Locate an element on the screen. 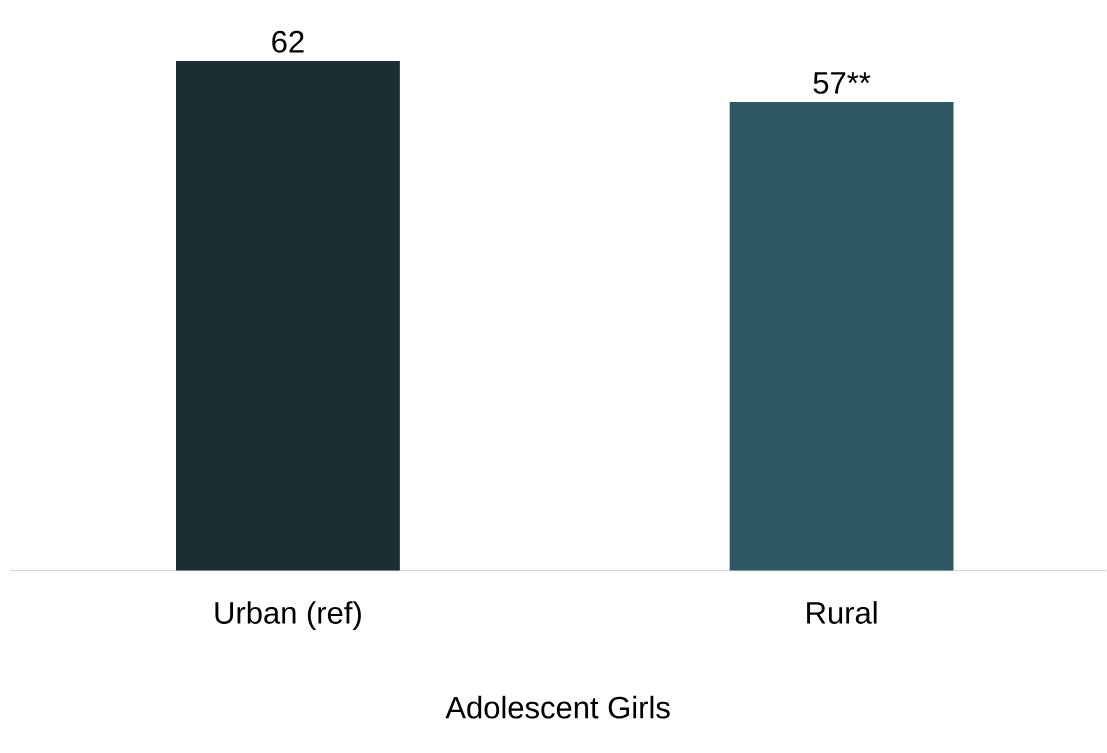 The height and width of the screenshot is (753, 1107). x-tick-label: Urban (ref) is located at coordinates (288, 616).